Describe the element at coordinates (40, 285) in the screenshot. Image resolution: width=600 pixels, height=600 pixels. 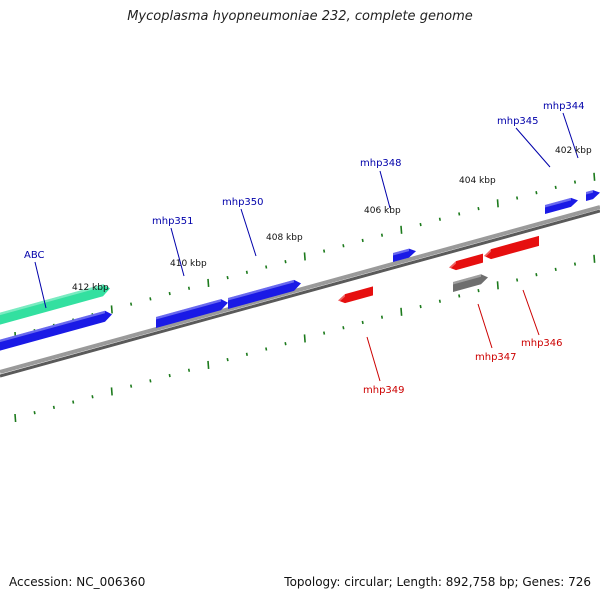
I see `leader-abc` at that location.